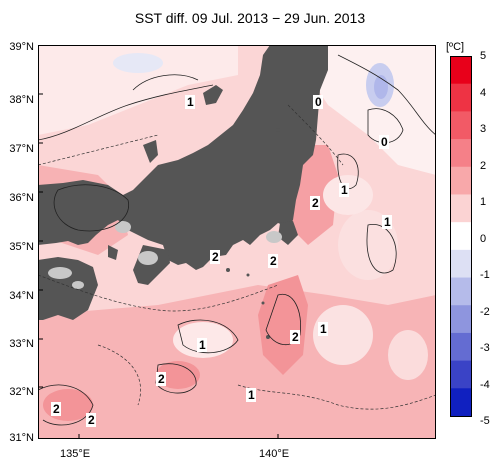  Describe the element at coordinates (455, 47) in the screenshot. I see `colorbar-unit: [ºC]` at that location.